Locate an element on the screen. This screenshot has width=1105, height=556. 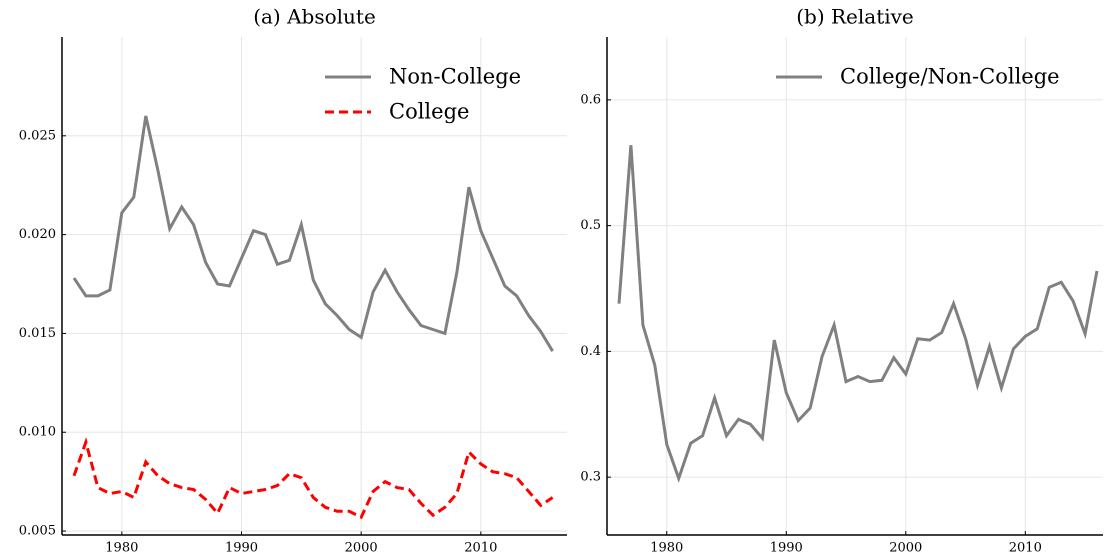
y-tick-label: 0.3 is located at coordinates (590, 477).